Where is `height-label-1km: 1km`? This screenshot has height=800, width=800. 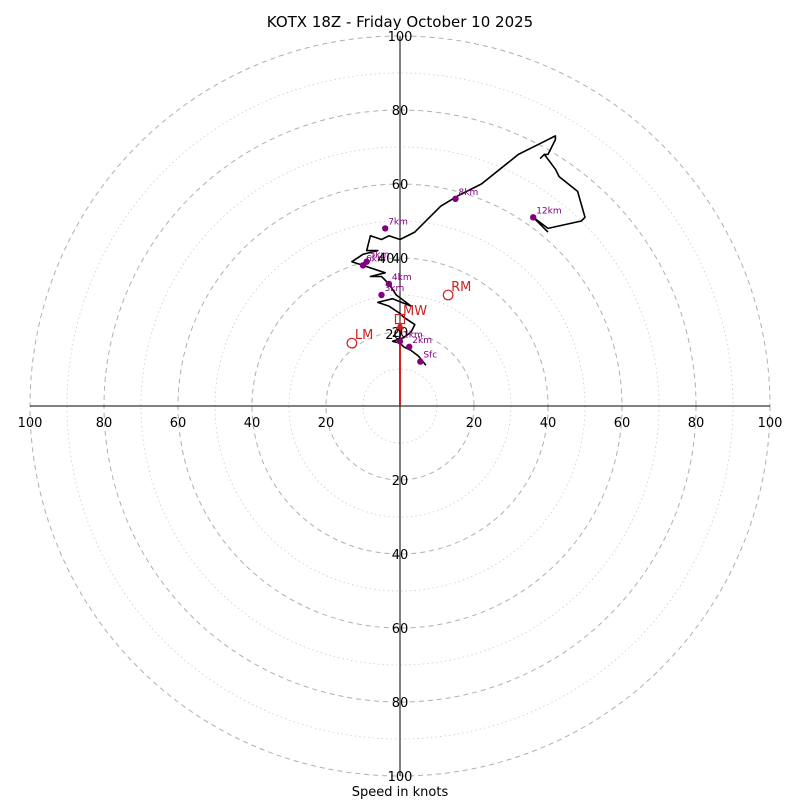
height-label-1km: 1km is located at coordinates (413, 335).